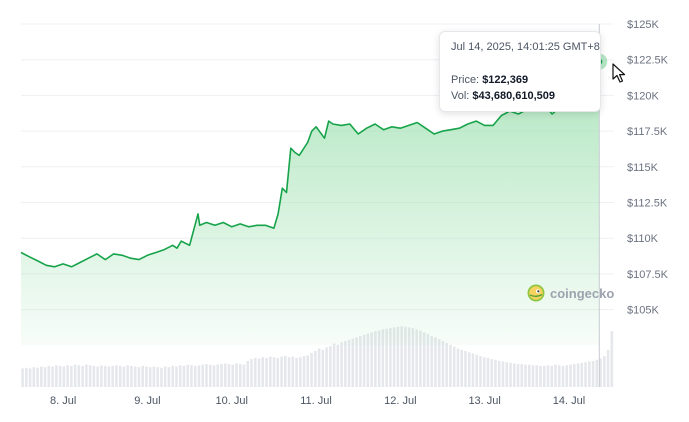 This screenshot has width=689, height=422. Describe the element at coordinates (643, 311) in the screenshot. I see `y-tick-label: $105K` at that location.